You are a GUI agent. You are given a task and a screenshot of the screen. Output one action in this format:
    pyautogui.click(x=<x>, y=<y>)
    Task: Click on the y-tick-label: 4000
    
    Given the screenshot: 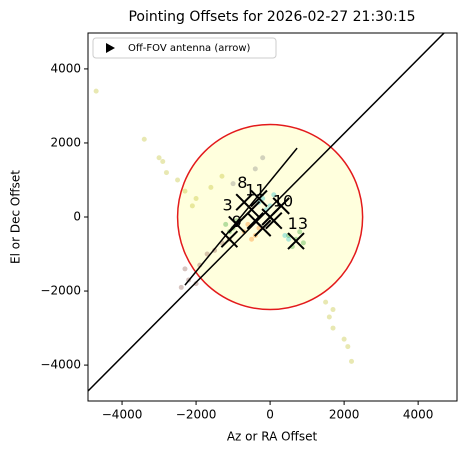 What is the action you would take?
    pyautogui.click(x=65, y=68)
    